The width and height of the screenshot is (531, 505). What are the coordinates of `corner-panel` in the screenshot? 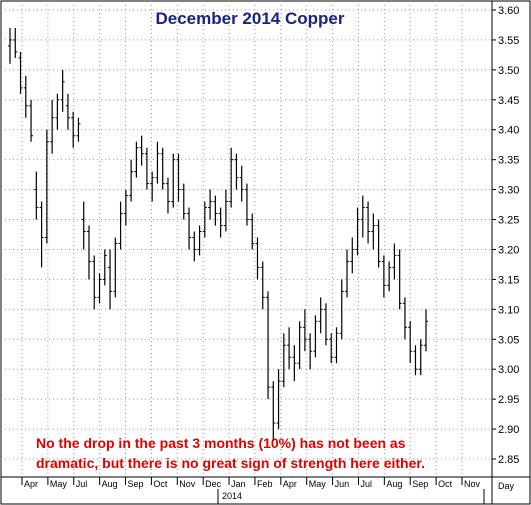 It's located at (511, 490).